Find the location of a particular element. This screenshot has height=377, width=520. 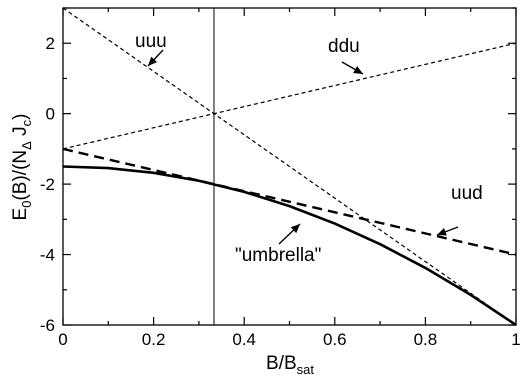

annotation-label: uuu is located at coordinates (151, 41).